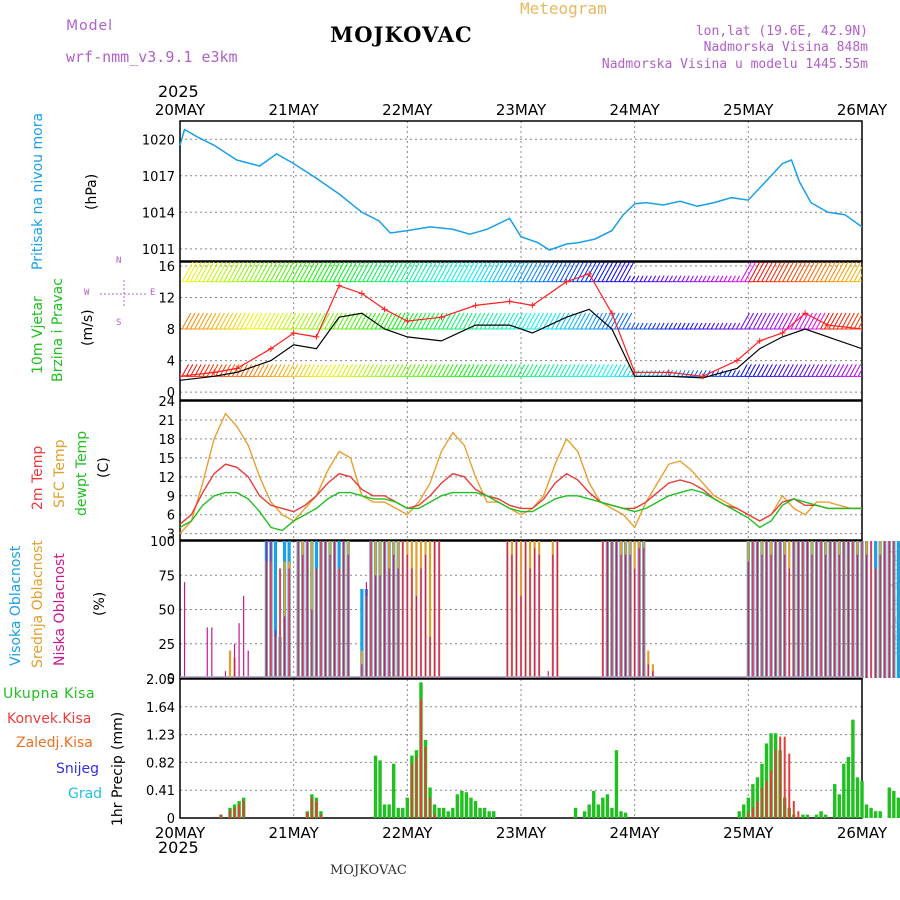 Image resolution: width=900 pixels, height=900 pixels. I want to click on y-tick-label: 50, so click(166, 611).